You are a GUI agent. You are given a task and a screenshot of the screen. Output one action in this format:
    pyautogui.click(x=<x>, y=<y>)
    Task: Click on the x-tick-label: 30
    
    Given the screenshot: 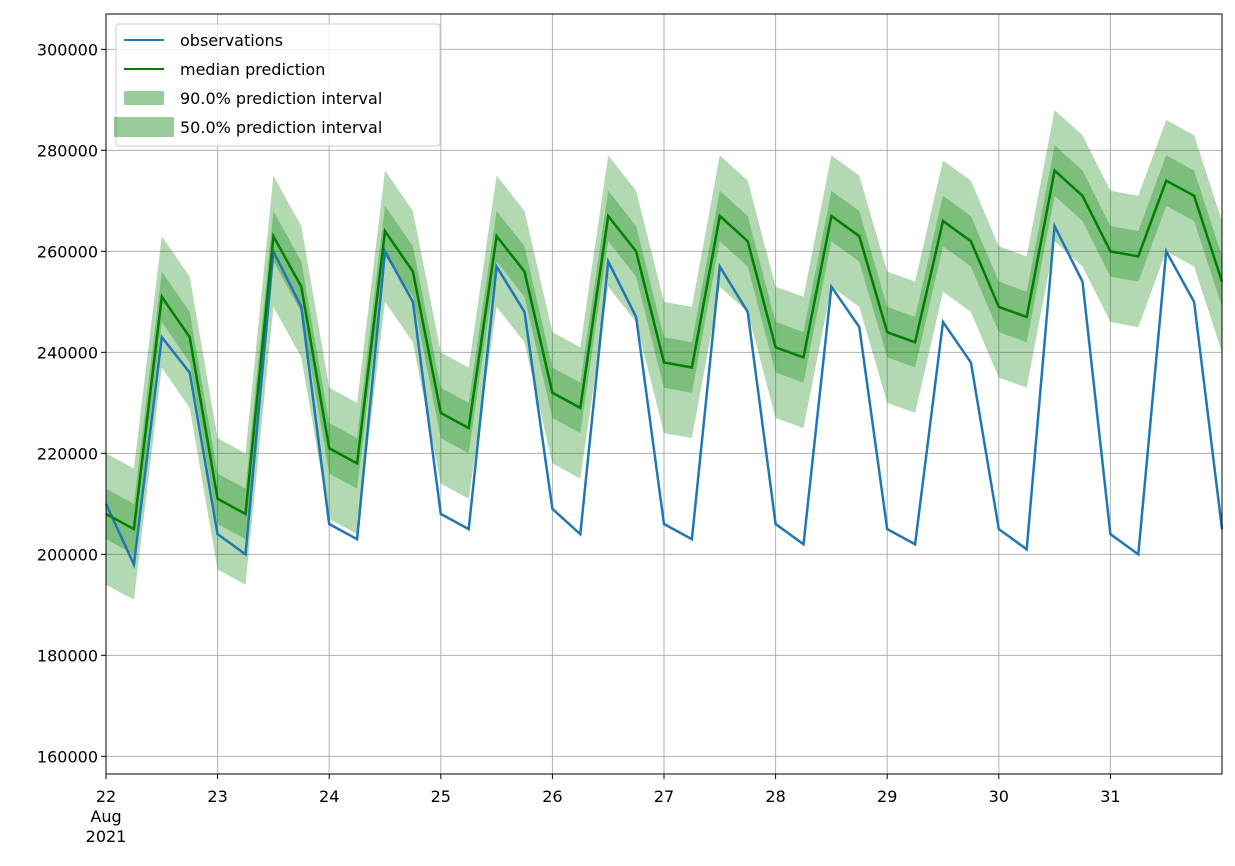 What is the action you would take?
    pyautogui.click(x=999, y=796)
    